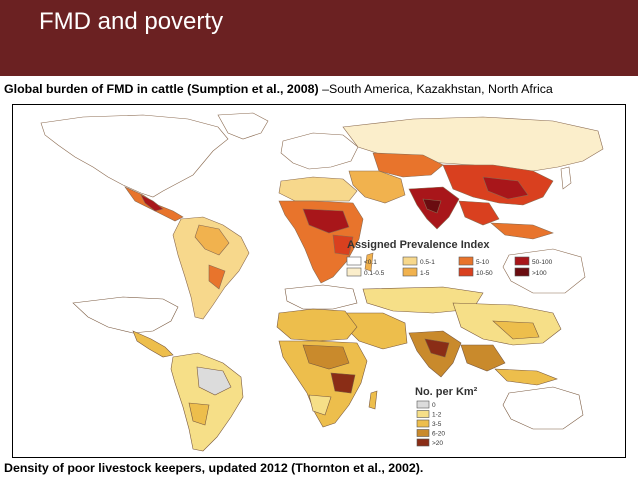 The width and height of the screenshot is (638, 479). I want to click on density-legend-item-label: 3-5, so click(437, 424).